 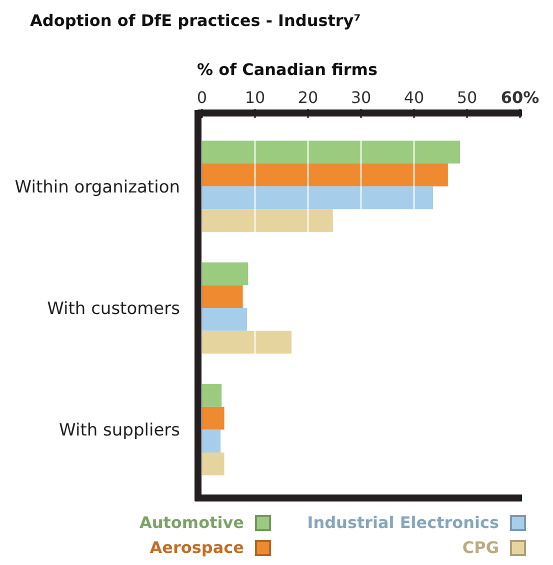 I want to click on x-tick-label: 0, so click(x=202, y=97).